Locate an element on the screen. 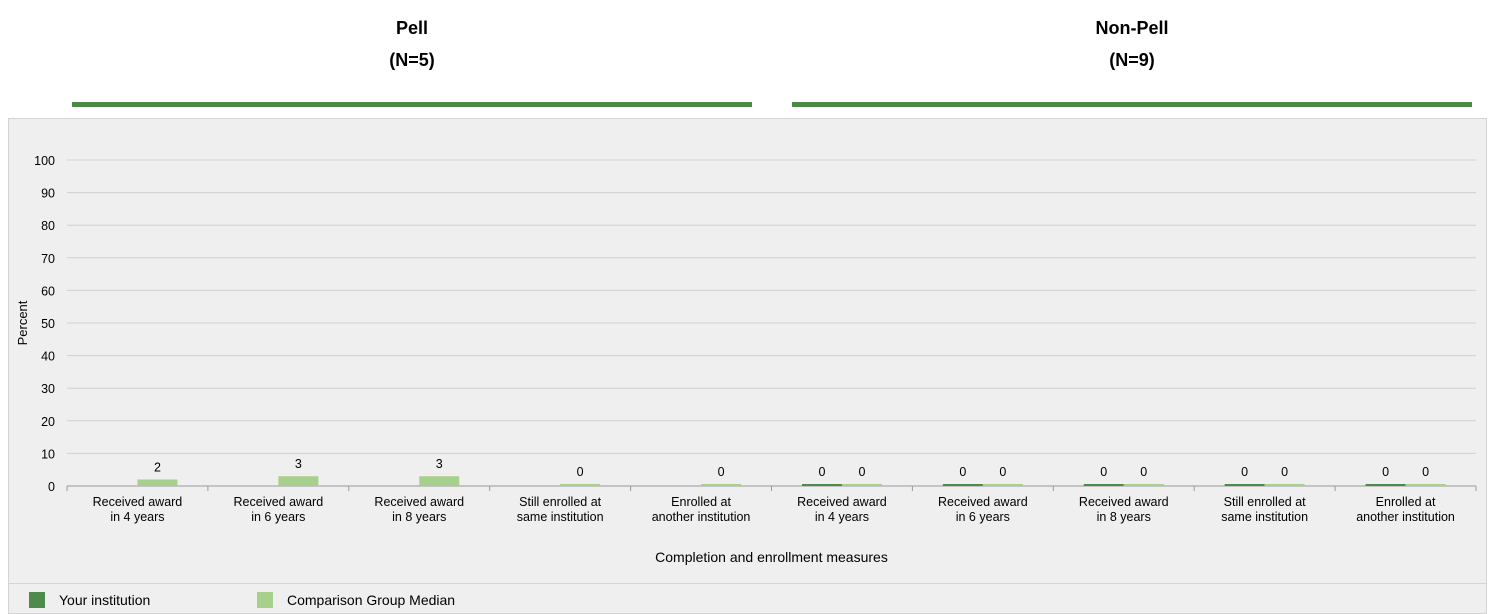 The image size is (1489, 614). chart-legend: Your institution Comparison Group Median is located at coordinates (747, 598).